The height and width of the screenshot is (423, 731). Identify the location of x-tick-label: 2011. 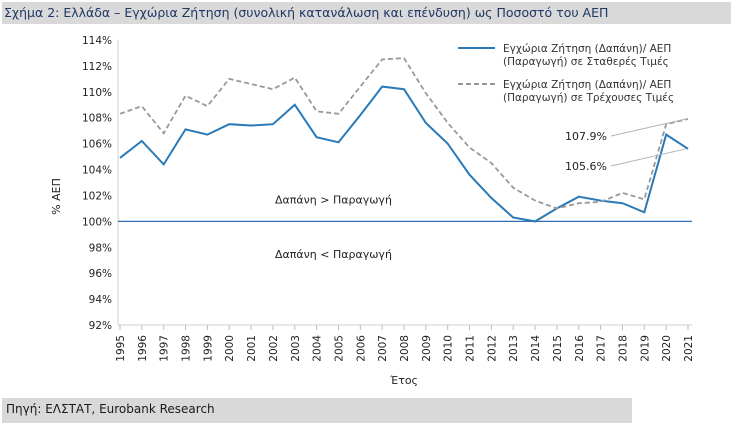
(471, 348).